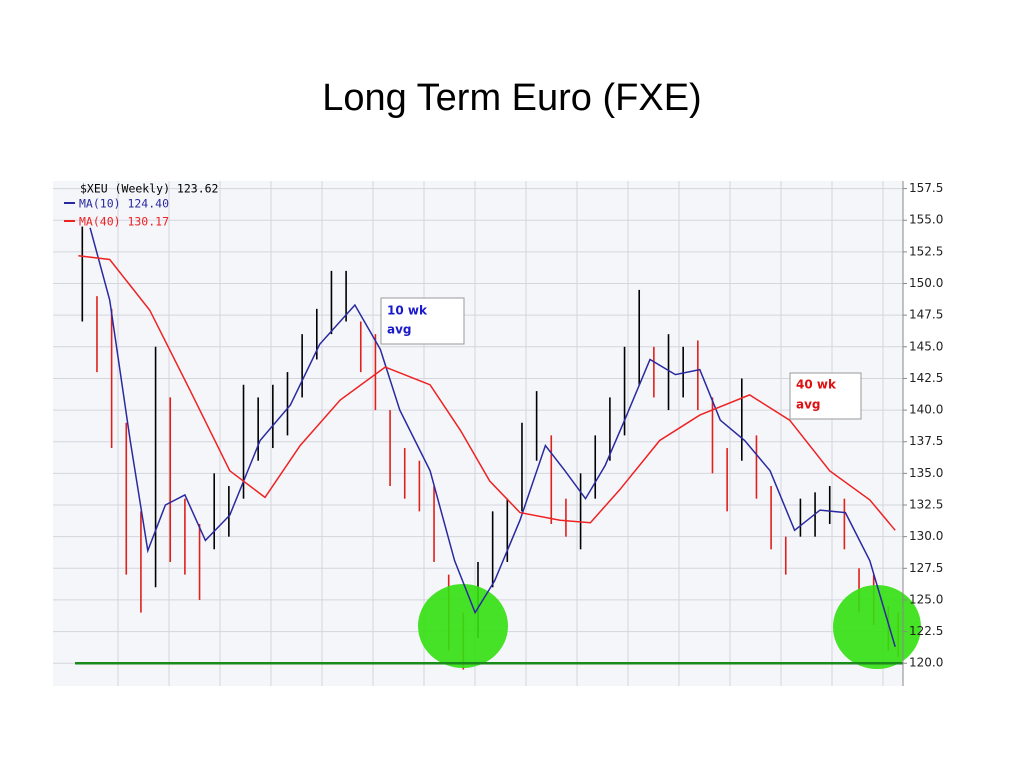 The image size is (1024, 773). What do you see at coordinates (926, 473) in the screenshot?
I see `y-tick-label: 135.0` at bounding box center [926, 473].